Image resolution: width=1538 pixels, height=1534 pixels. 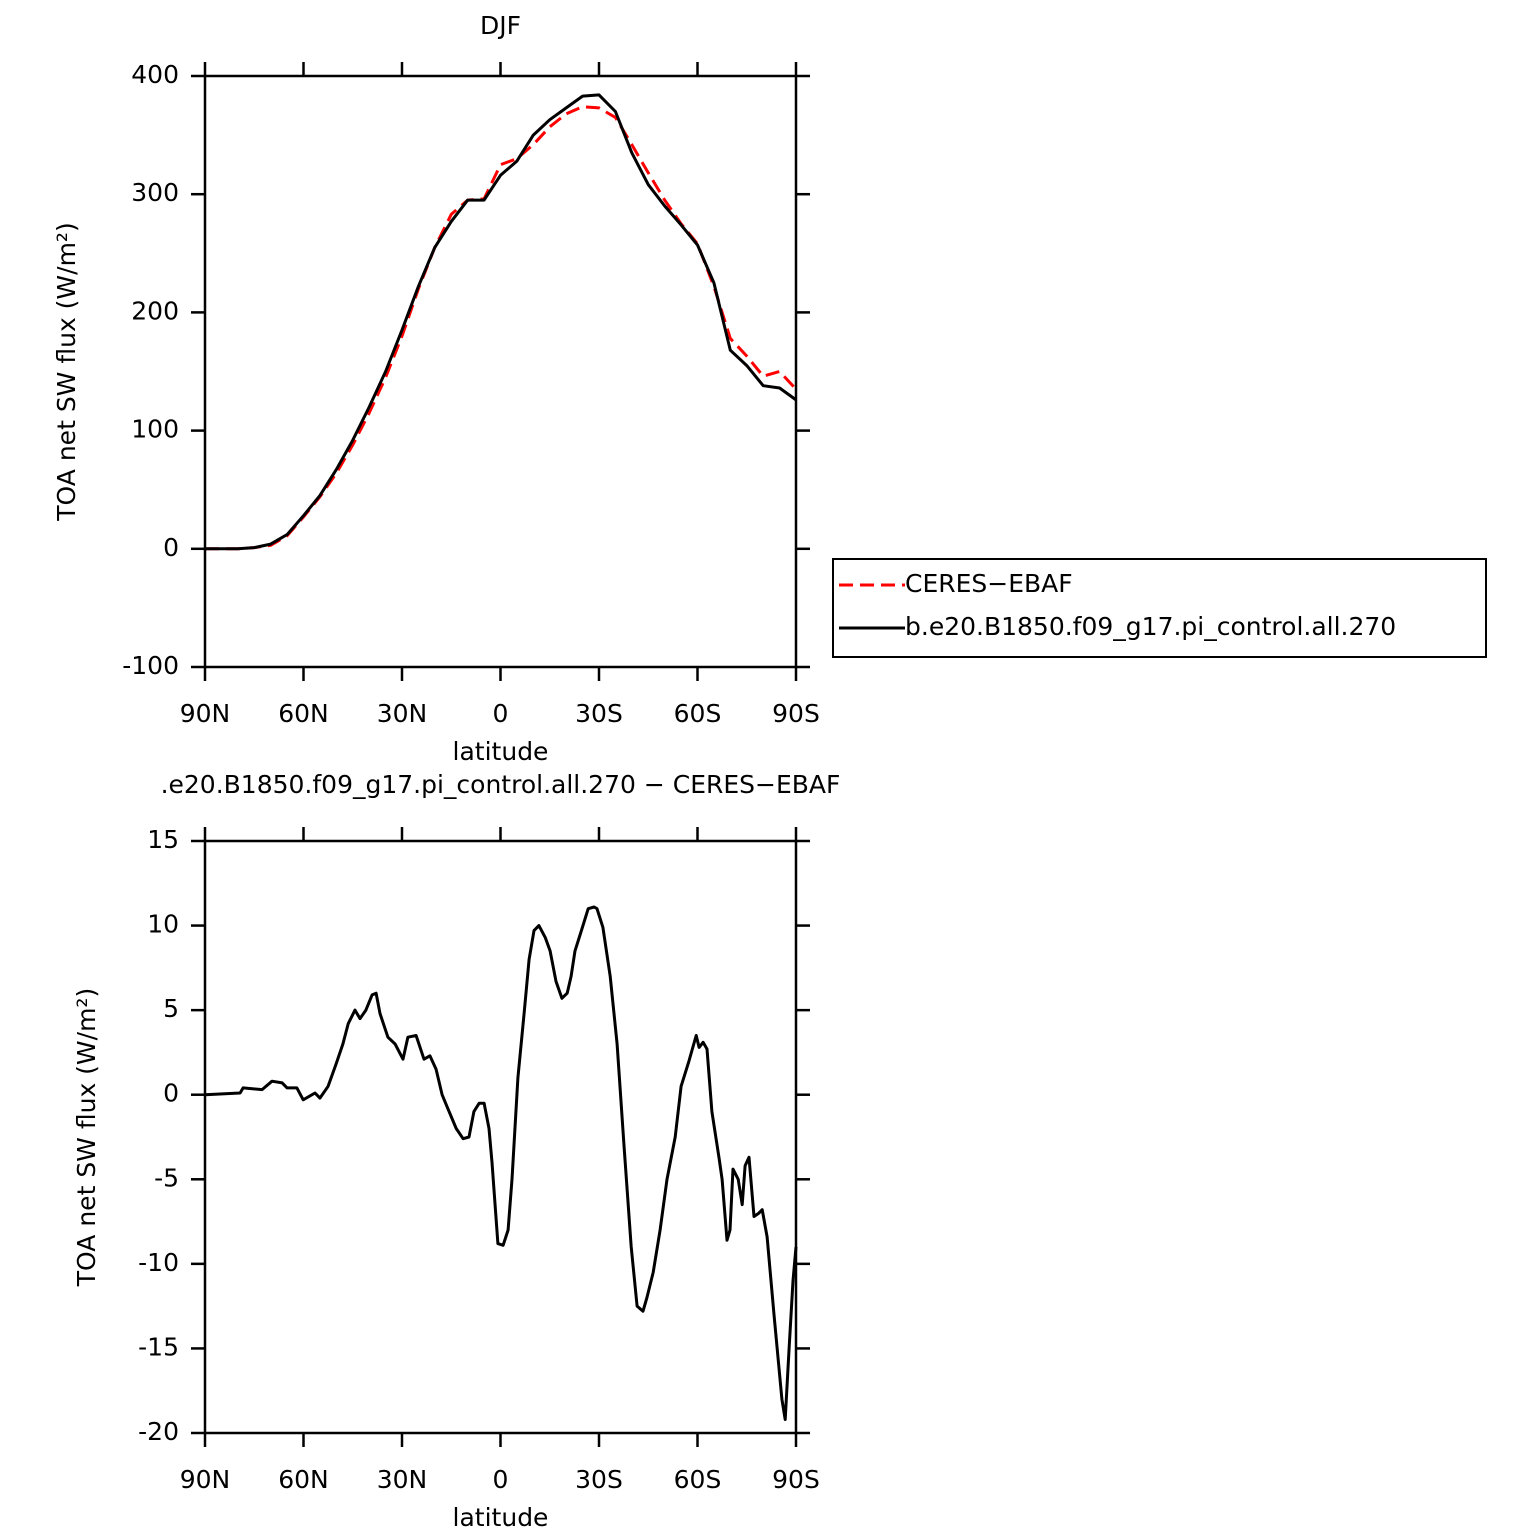 What do you see at coordinates (163, 924) in the screenshot?
I see `y-tick-label: 10` at bounding box center [163, 924].